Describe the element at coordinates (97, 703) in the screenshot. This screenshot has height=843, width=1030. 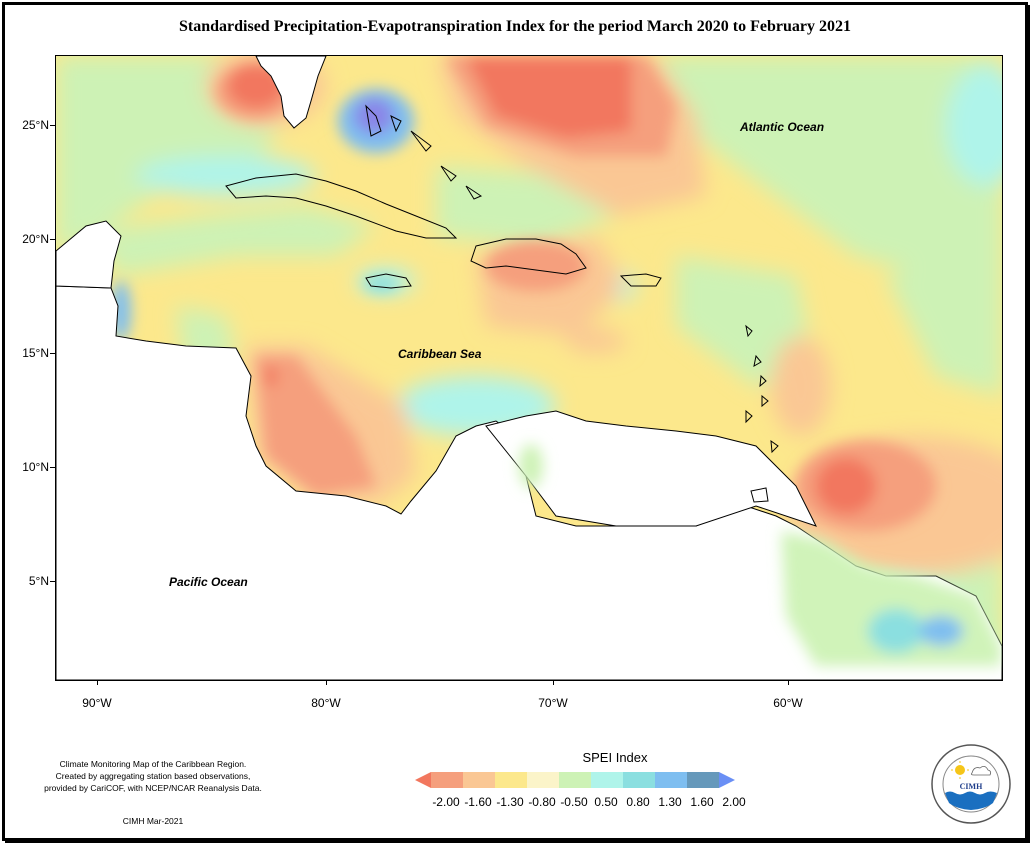
I see `lon-label-90w: 90°W` at that location.